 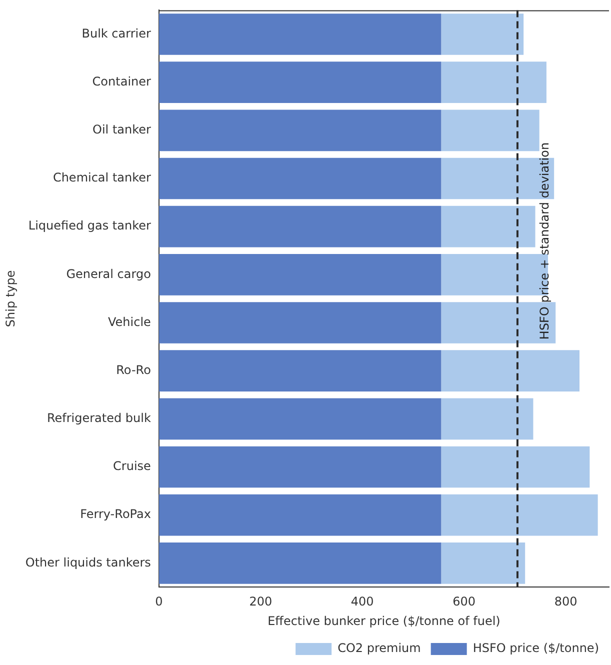 What do you see at coordinates (122, 81) in the screenshot?
I see `y-tick-label: Container` at bounding box center [122, 81].